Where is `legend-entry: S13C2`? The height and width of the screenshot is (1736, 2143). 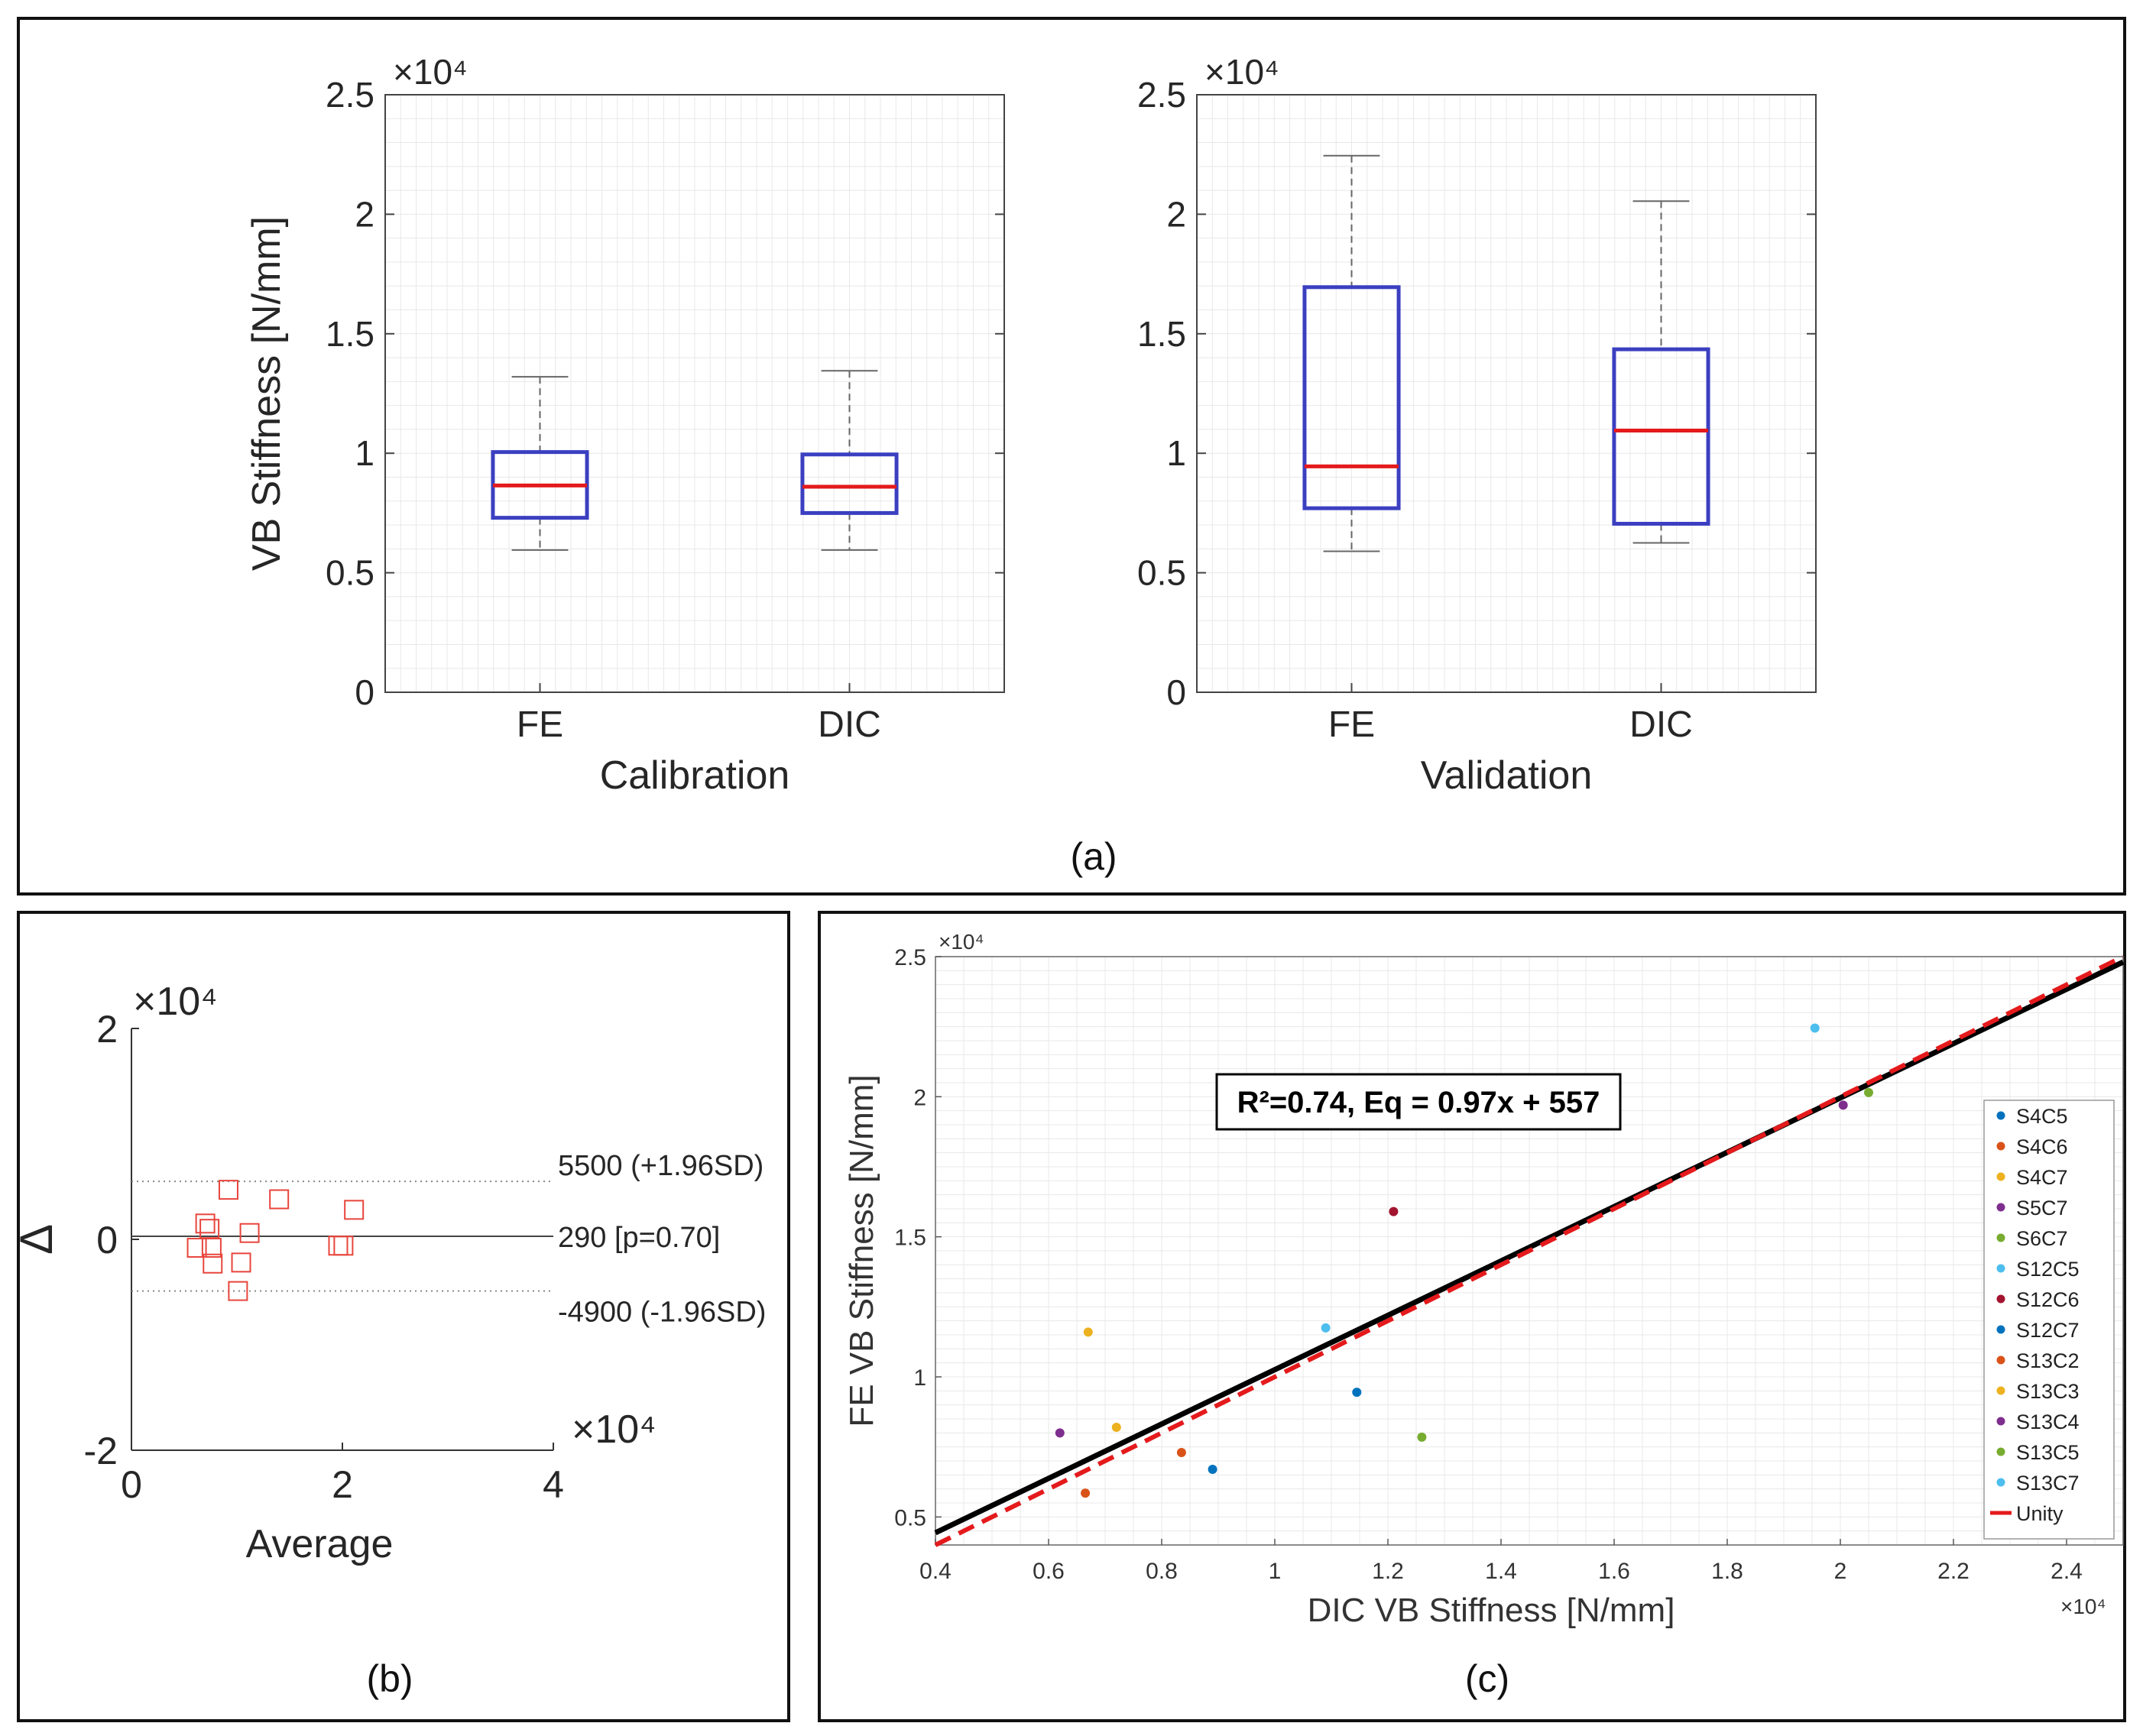 legend-entry: S13C2 is located at coordinates (2048, 1360).